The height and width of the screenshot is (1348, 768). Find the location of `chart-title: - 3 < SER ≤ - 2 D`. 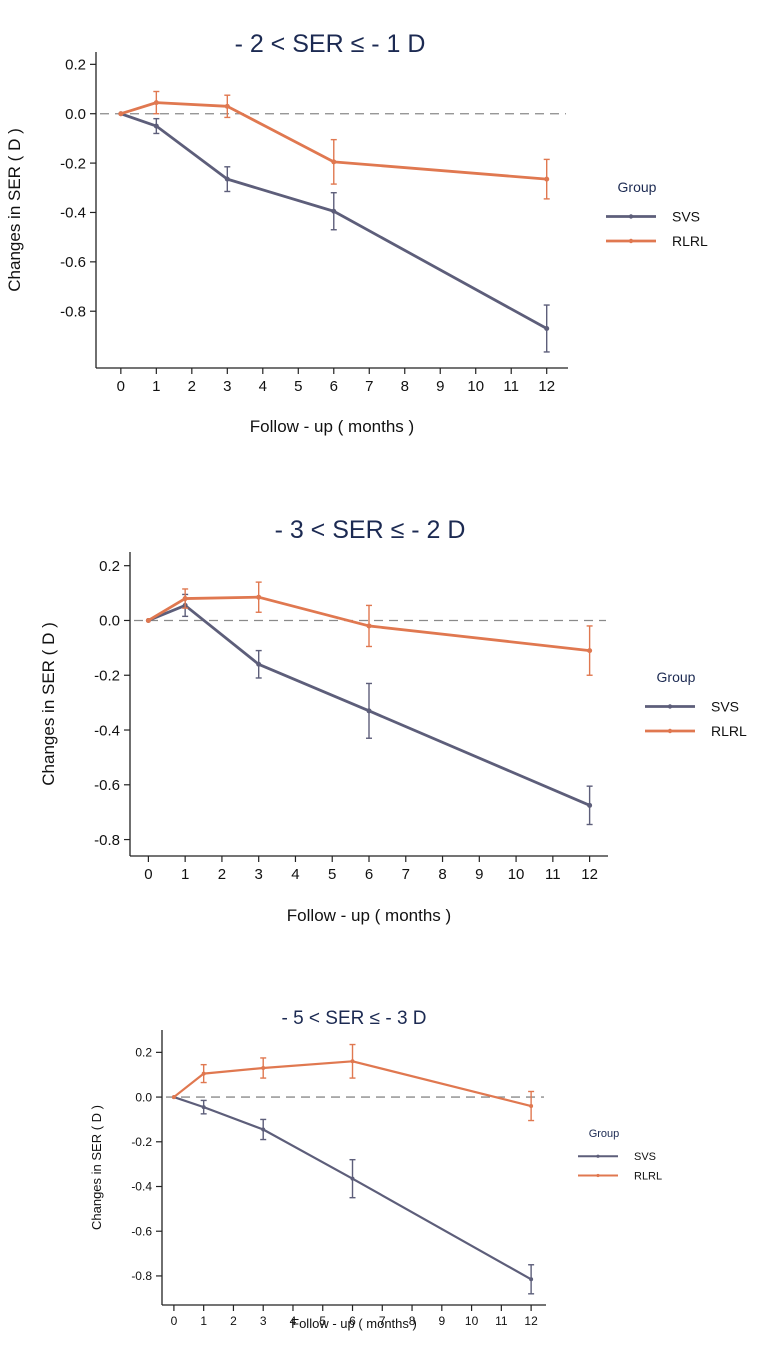

chart-title: - 3 < SER ≤ - 2 D is located at coordinates (370, 530).